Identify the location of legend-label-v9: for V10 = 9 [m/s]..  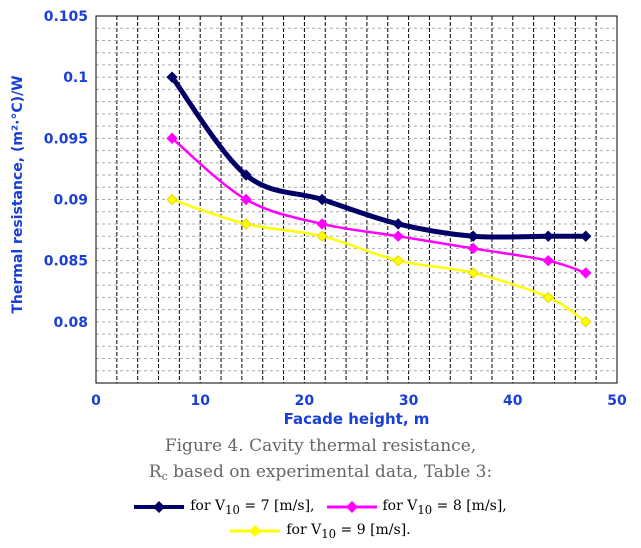
(348, 531).